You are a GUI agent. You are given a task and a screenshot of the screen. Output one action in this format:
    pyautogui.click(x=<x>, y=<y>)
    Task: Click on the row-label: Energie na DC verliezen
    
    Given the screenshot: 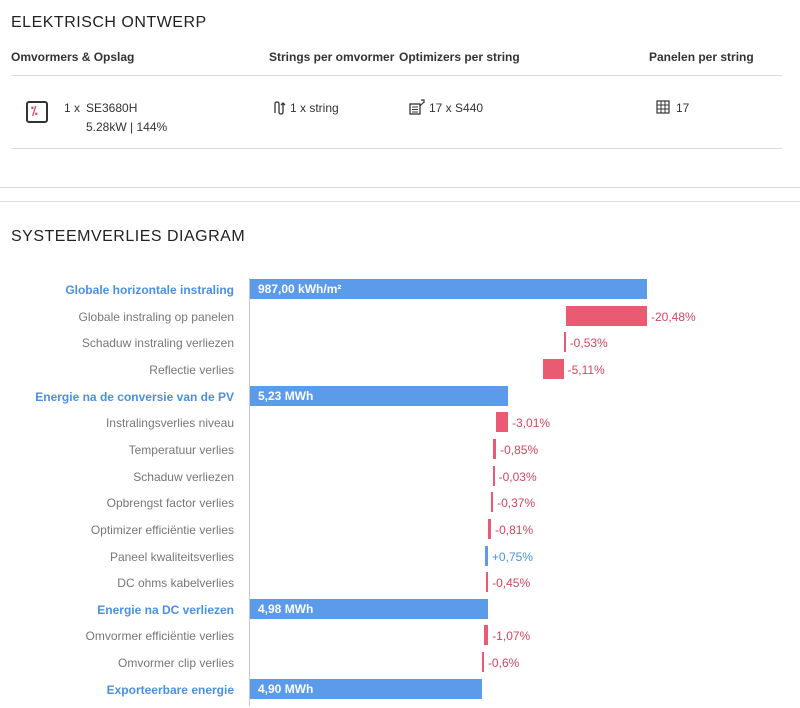 What is the action you would take?
    pyautogui.click(x=165, y=609)
    